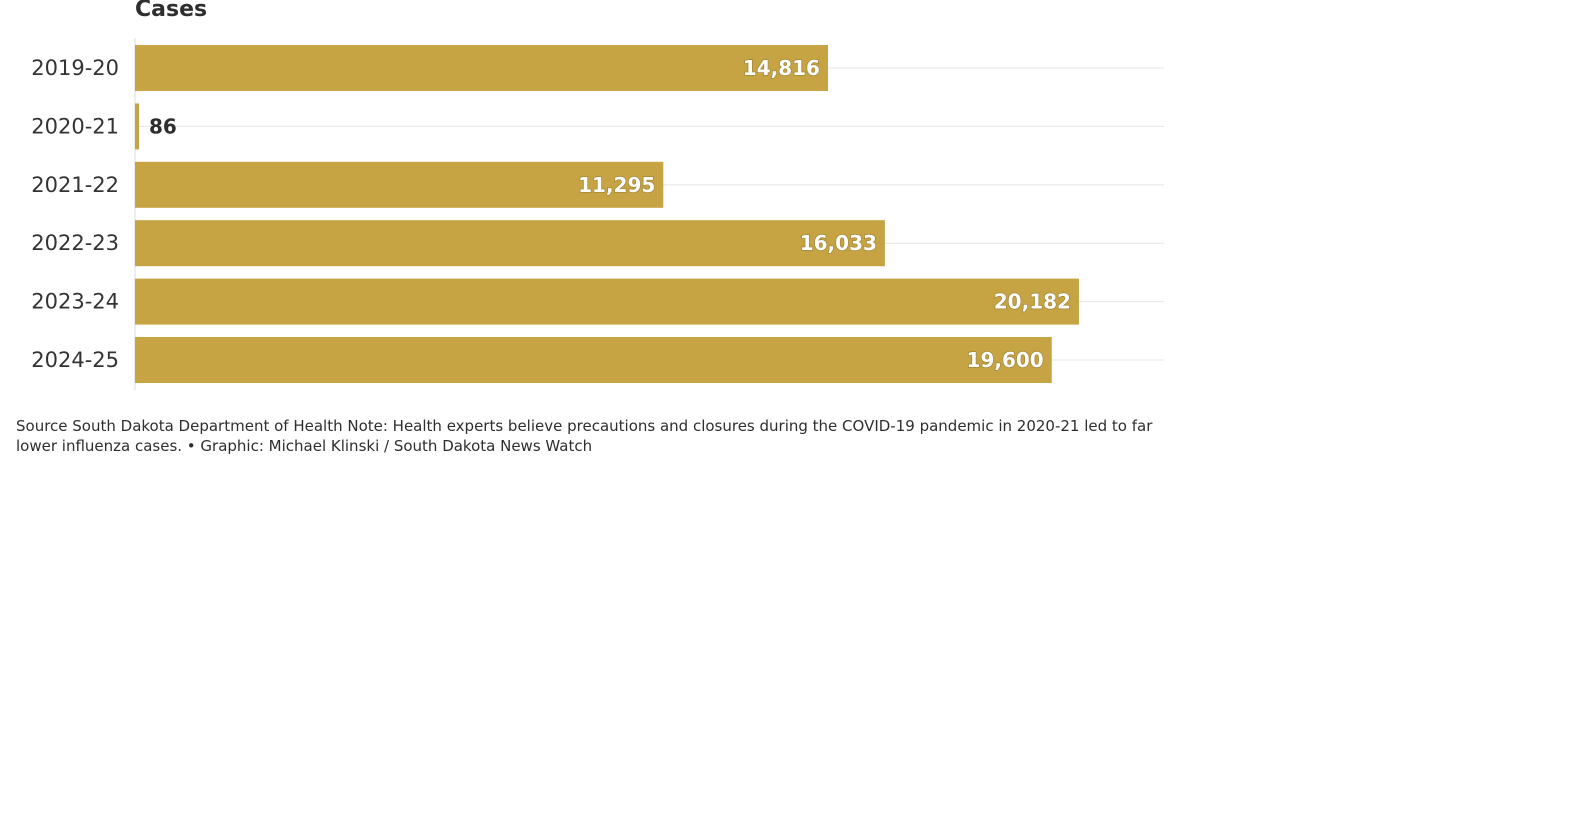  I want to click on value-label: 11,295, so click(616, 185).